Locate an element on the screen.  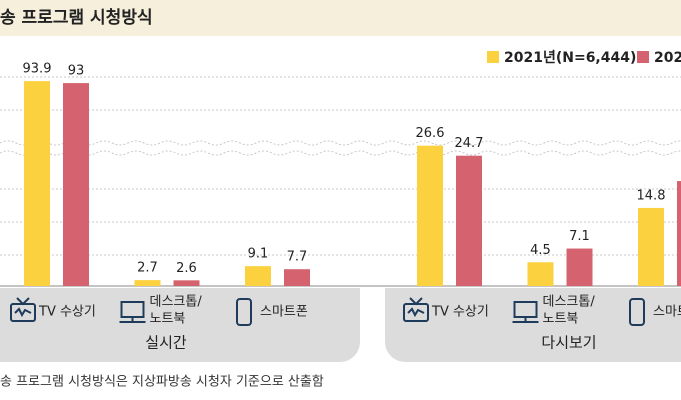
footnote: 송 프로그램 시청방식은 지상파방송 시청자 기준으로 산출함 is located at coordinates (162, 382).